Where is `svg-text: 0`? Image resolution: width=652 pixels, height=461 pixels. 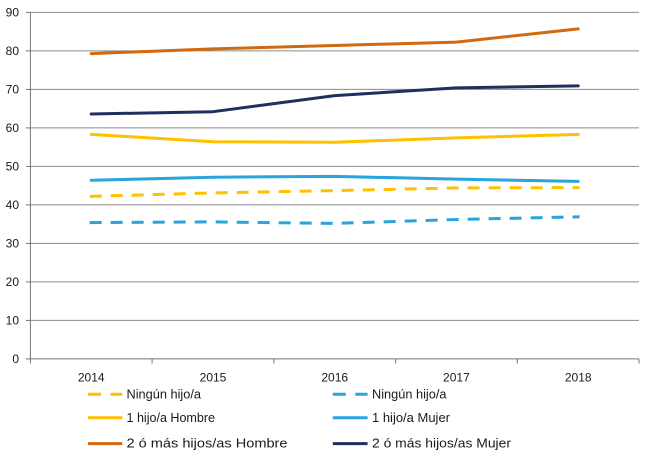 svg-text: 0 is located at coordinates (15, 359).